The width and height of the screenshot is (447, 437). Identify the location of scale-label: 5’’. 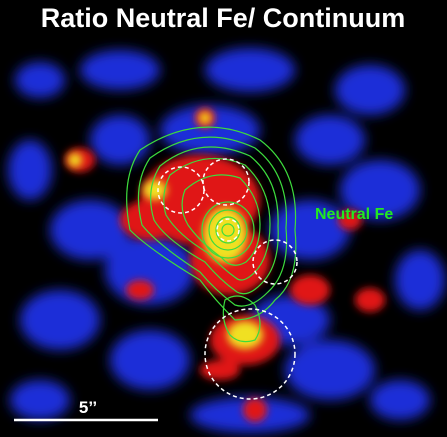
(88, 407).